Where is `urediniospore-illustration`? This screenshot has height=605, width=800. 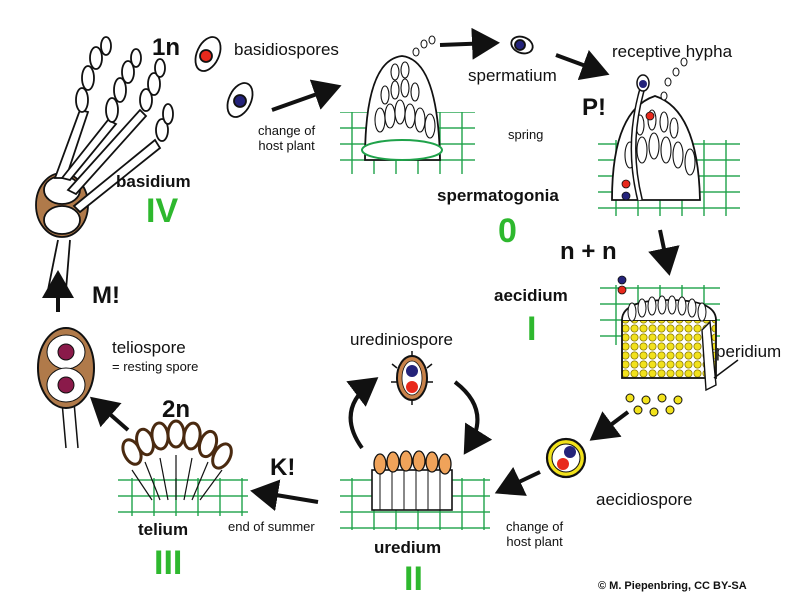
urediniospore-illustration is located at coordinates (412, 378).